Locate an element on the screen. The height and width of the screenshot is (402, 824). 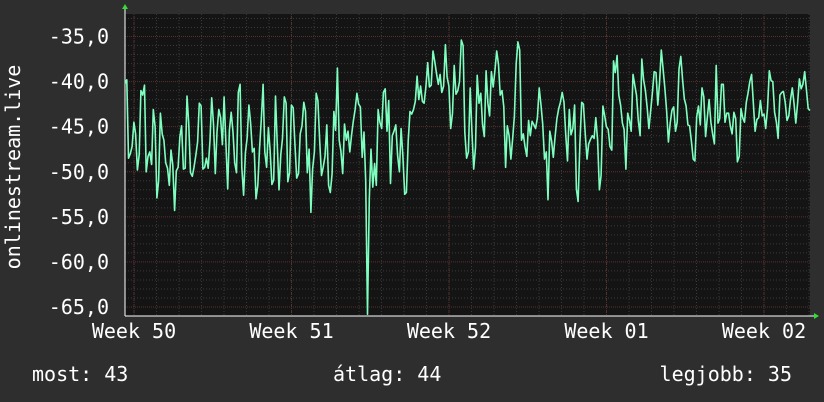
x-tick-labels: Week 50 Week 51 Week 52 Week 01 Week 02 is located at coordinates (449, 331).